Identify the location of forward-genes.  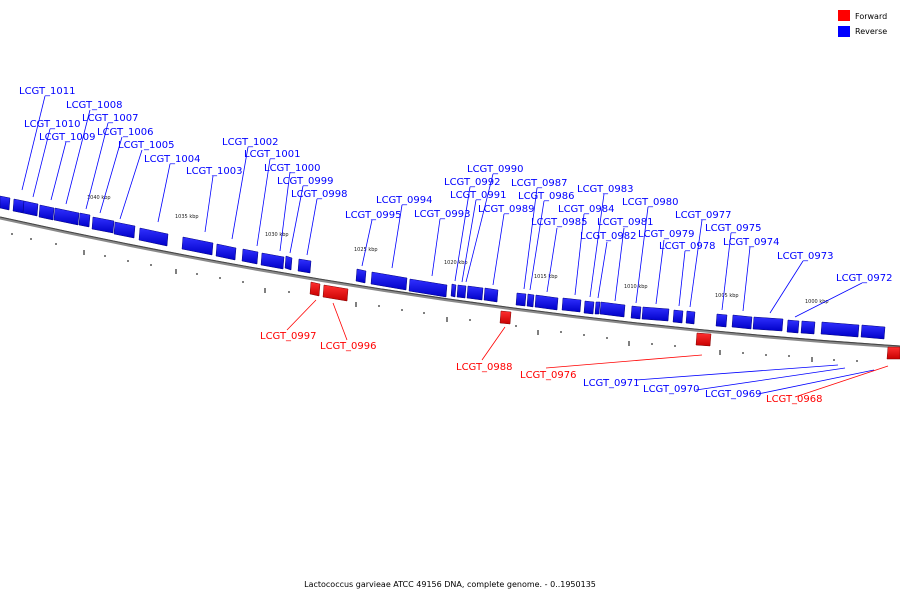
(604, 320).